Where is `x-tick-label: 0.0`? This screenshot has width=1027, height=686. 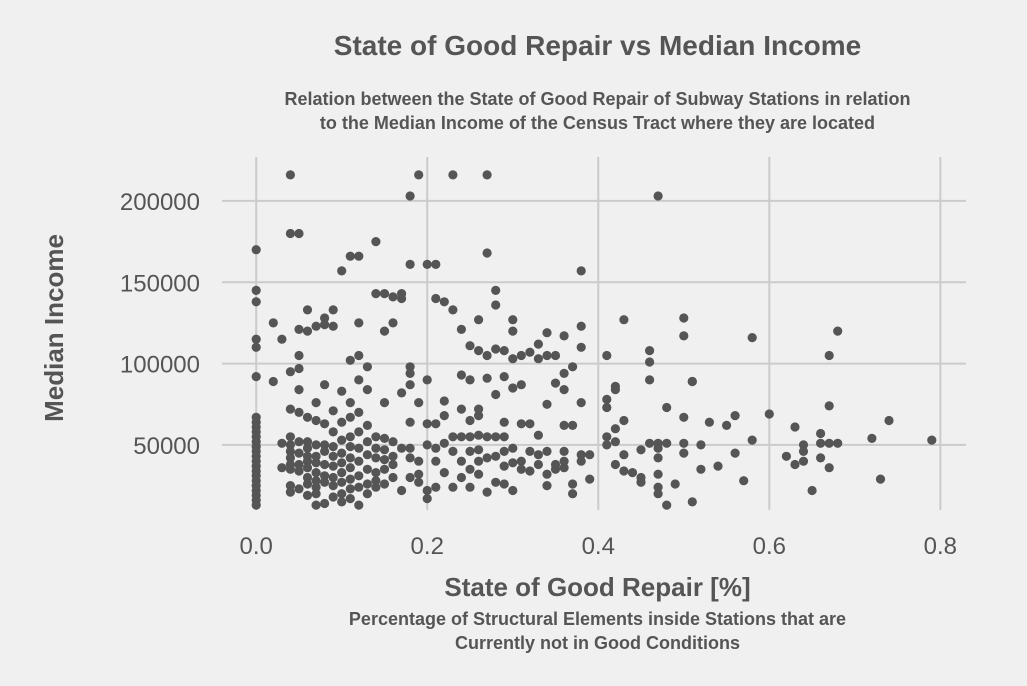 x-tick-label: 0.0 is located at coordinates (256, 546).